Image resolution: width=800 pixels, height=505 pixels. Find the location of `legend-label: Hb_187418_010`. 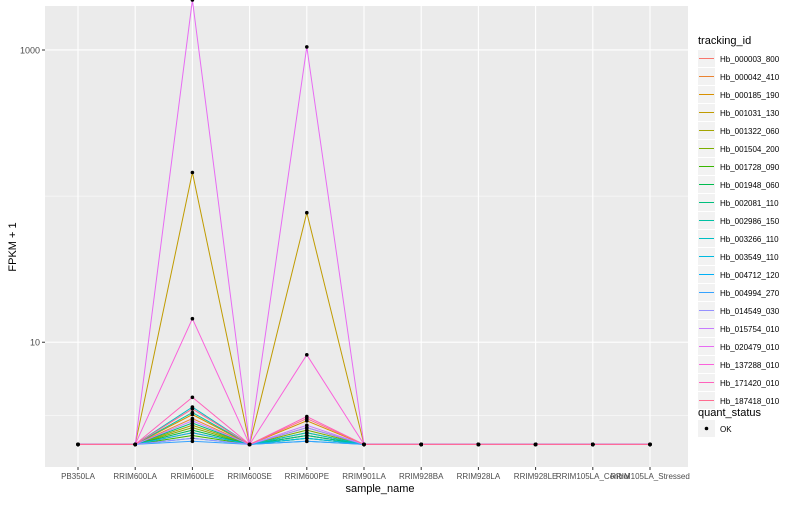

legend-label: Hb_187418_010 is located at coordinates (750, 401).